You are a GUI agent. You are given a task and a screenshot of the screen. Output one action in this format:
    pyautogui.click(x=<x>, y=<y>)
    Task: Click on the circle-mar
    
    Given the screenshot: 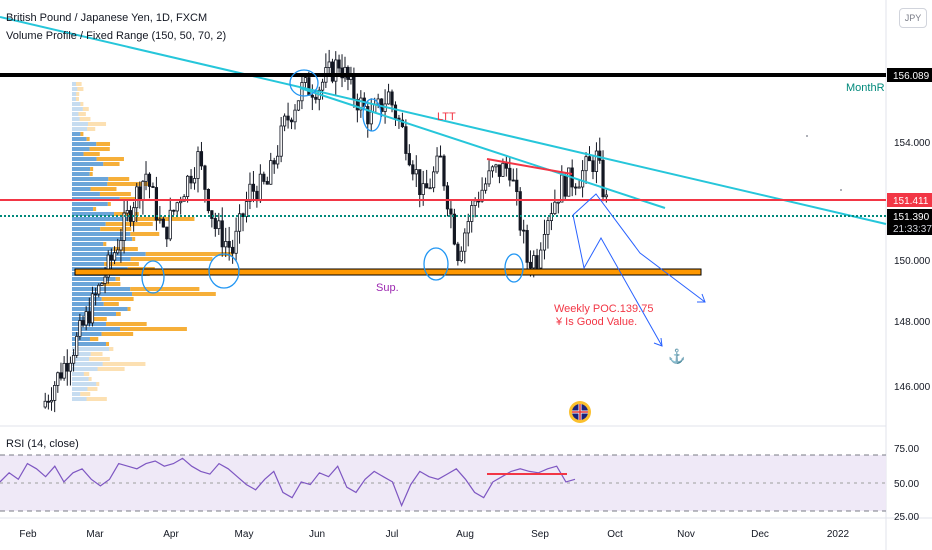 What is the action you would take?
    pyautogui.click(x=153, y=277)
    